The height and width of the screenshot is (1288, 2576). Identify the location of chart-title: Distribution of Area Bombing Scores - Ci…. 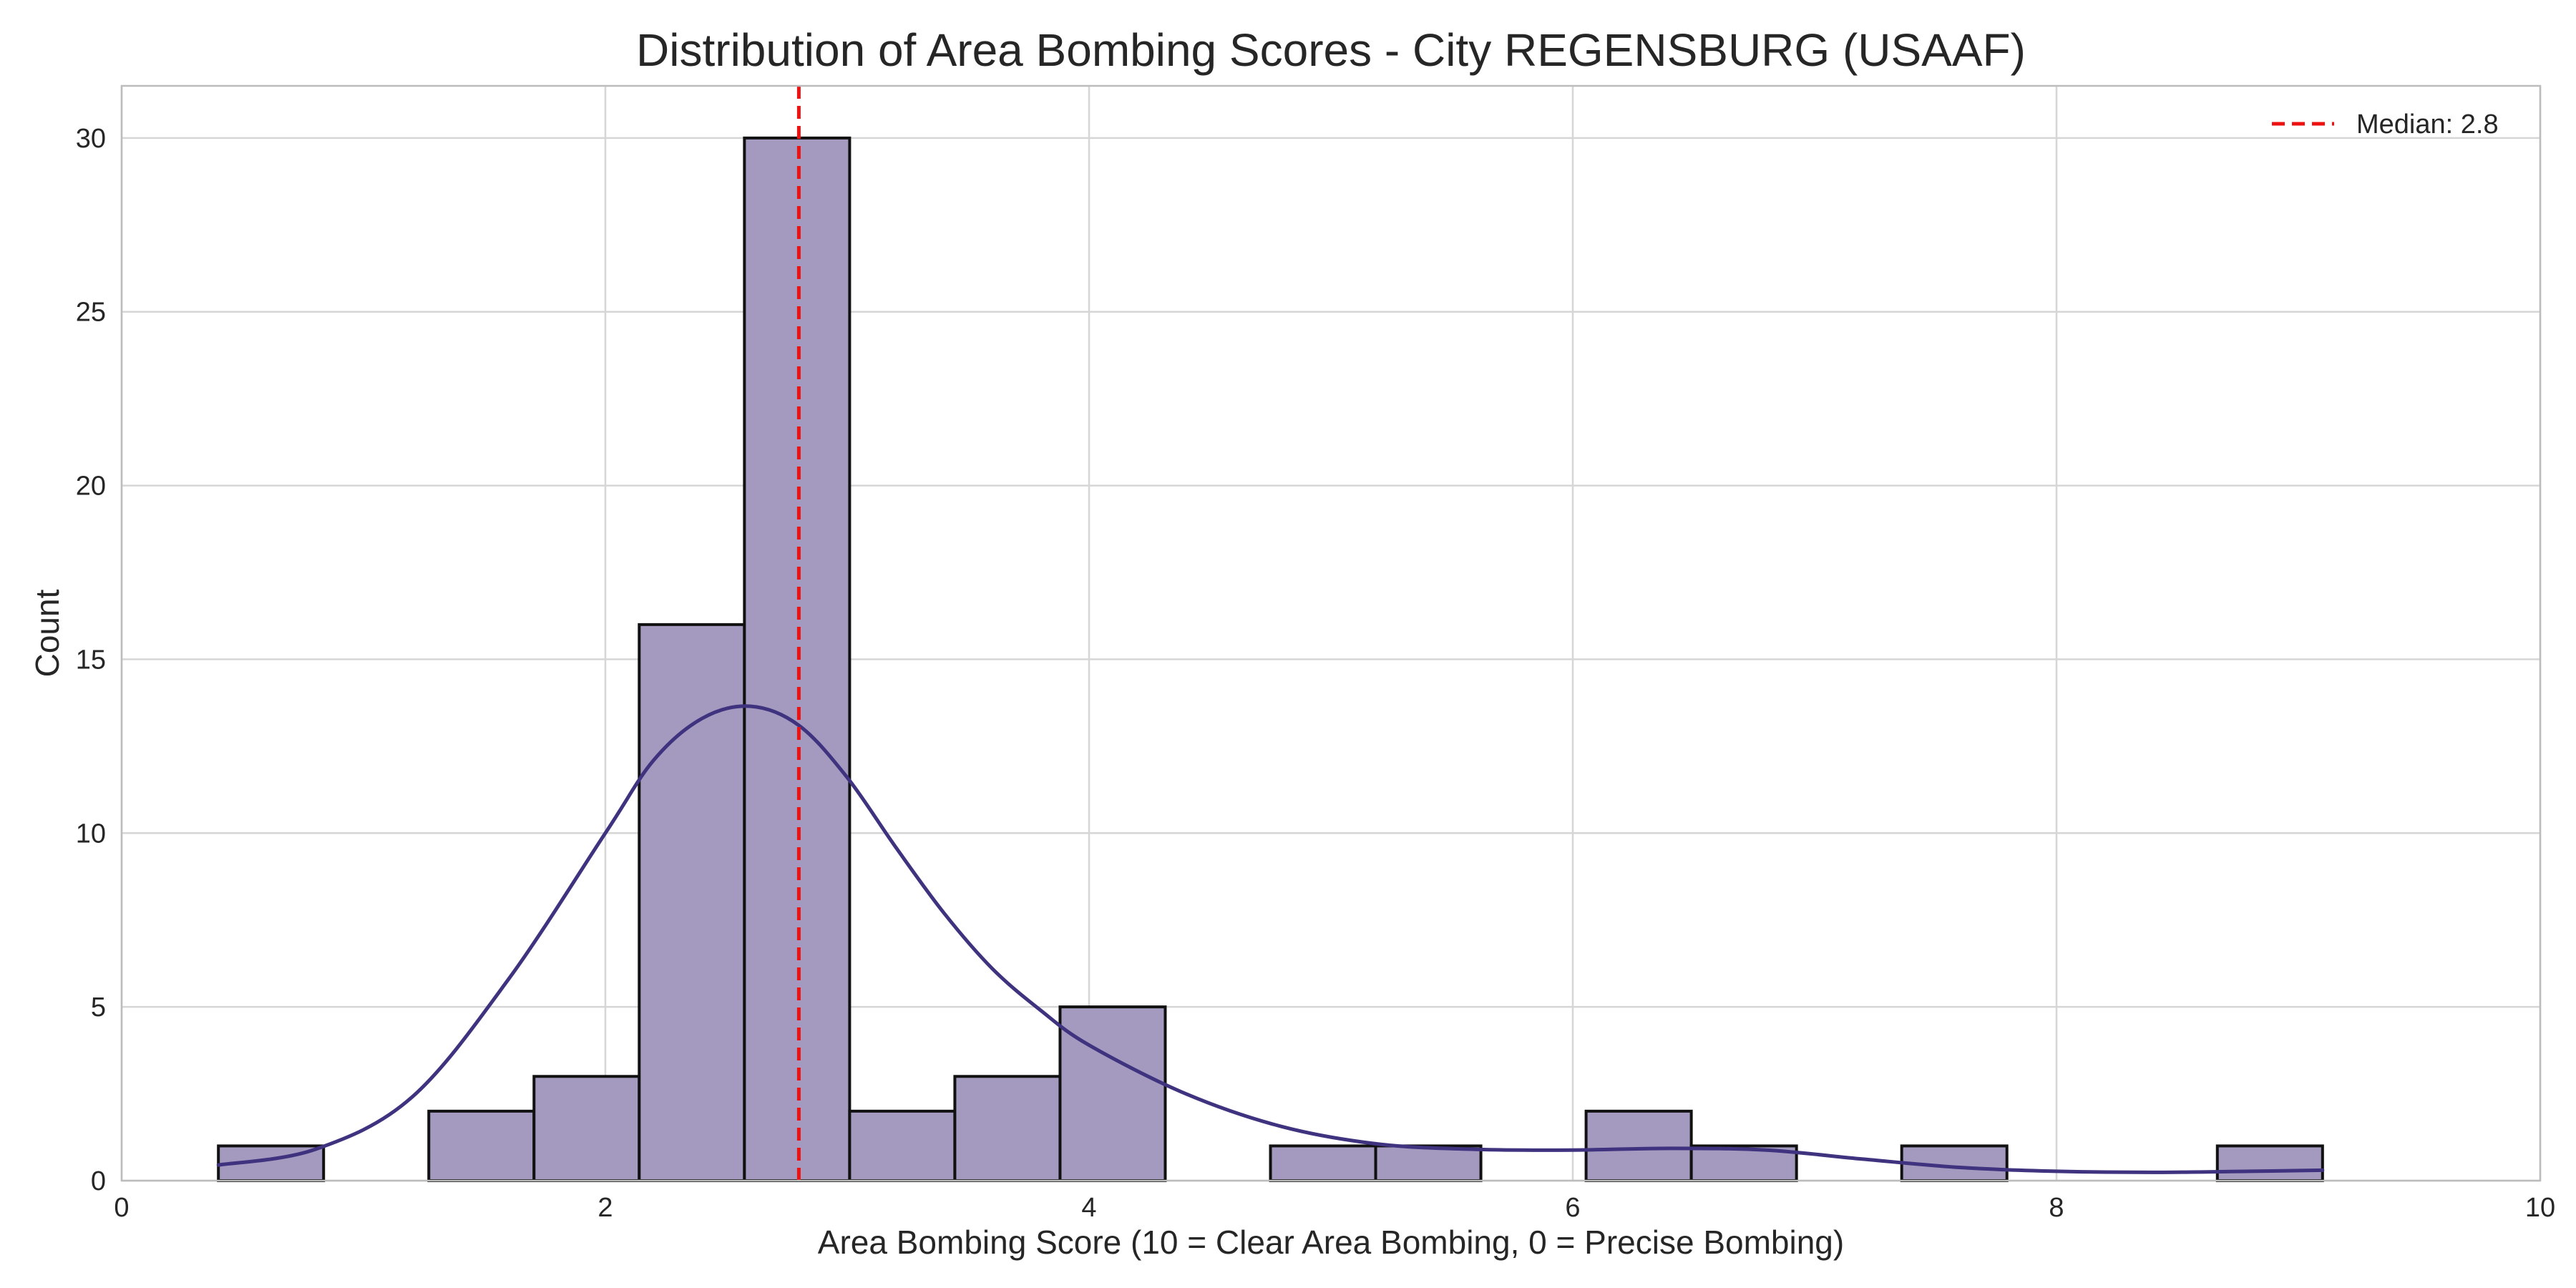
(1331, 50).